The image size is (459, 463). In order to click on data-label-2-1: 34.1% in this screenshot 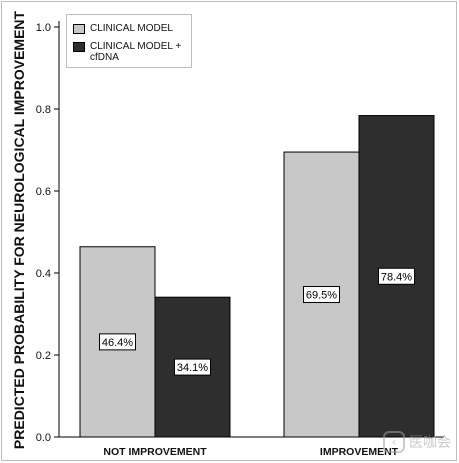, I will do `click(192, 368)`.